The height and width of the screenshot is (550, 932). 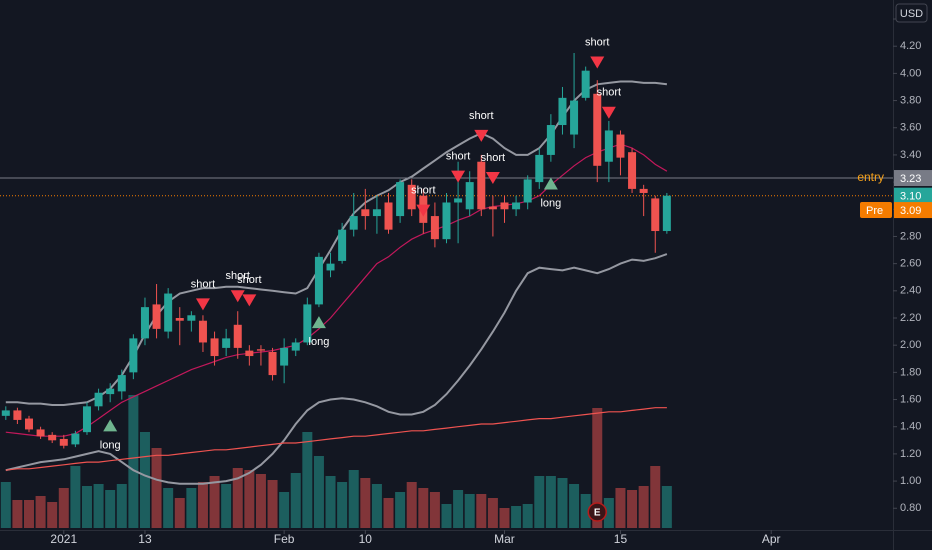 I want to click on y-tick-label: 3.40, so click(x=910, y=155).